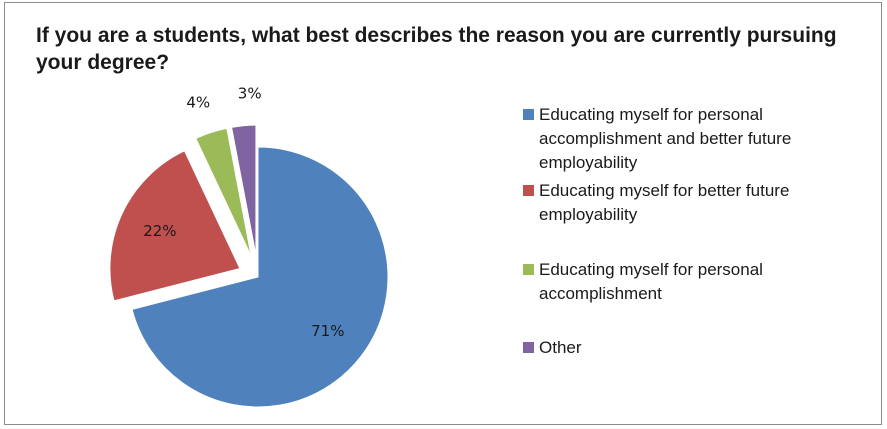 This screenshot has width=887, height=429. I want to click on pie-slice-other, so click(243, 190).